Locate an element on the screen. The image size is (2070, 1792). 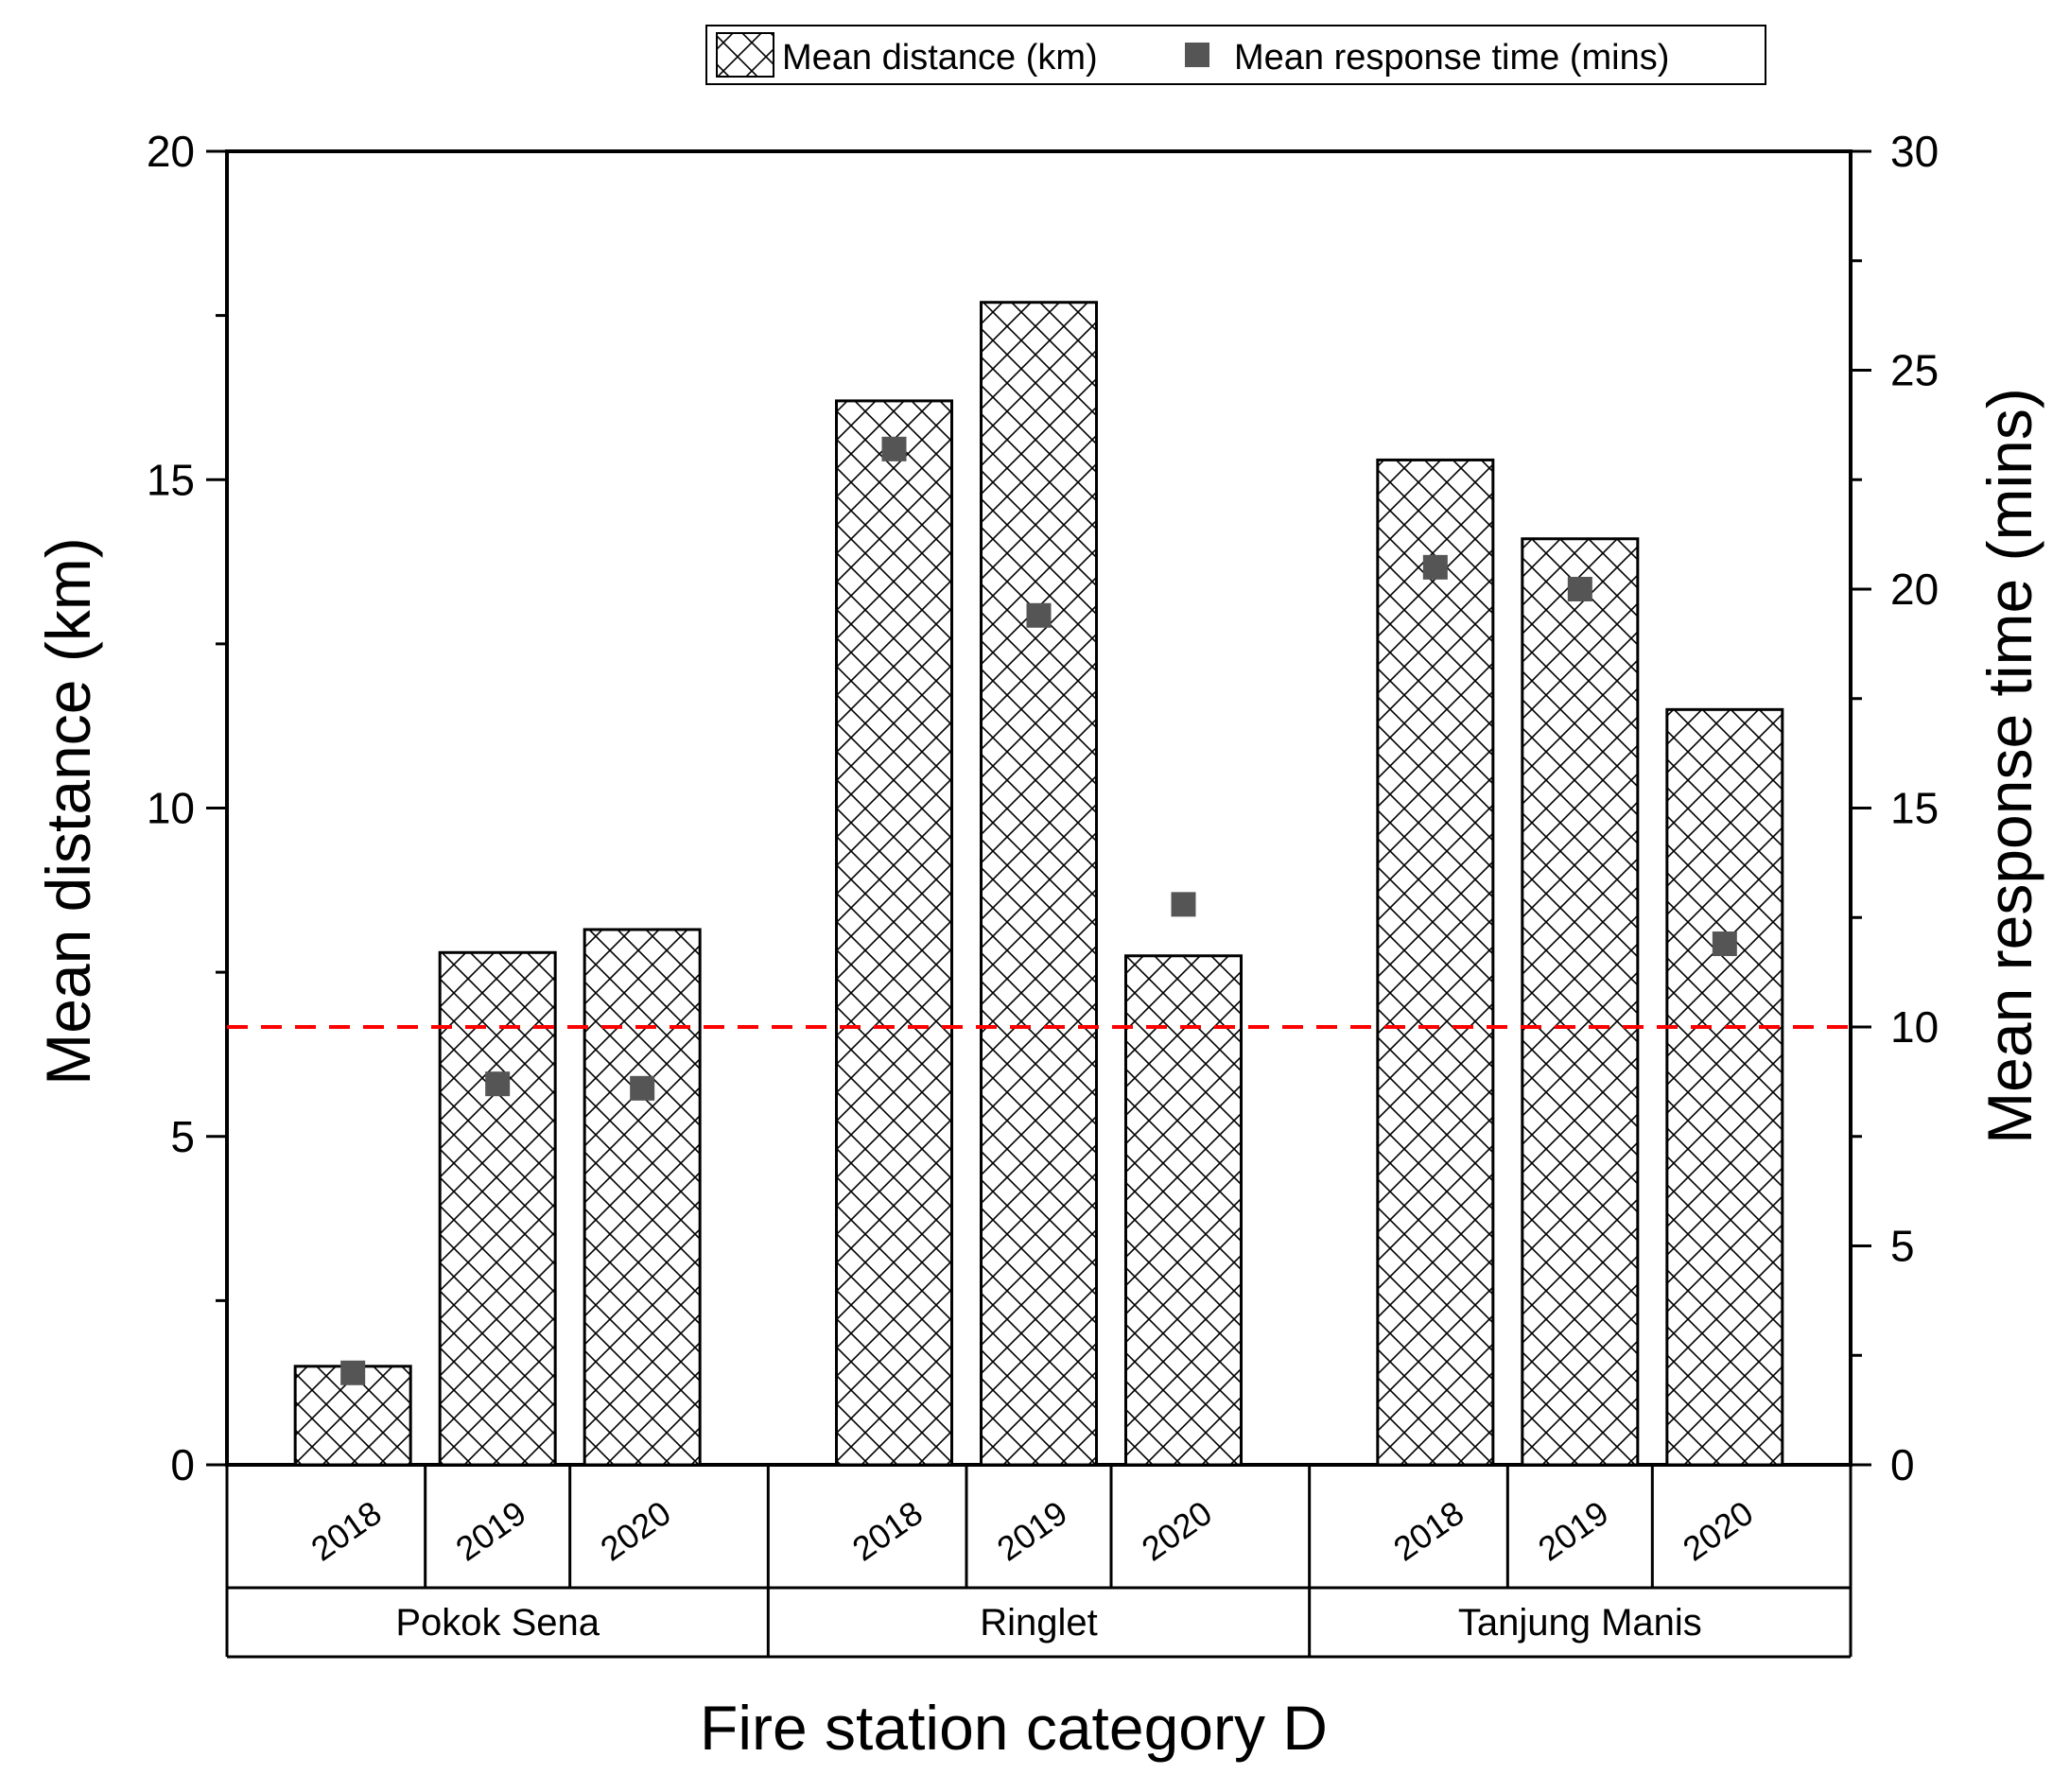
right-tick-label: 25 is located at coordinates (1915, 370).